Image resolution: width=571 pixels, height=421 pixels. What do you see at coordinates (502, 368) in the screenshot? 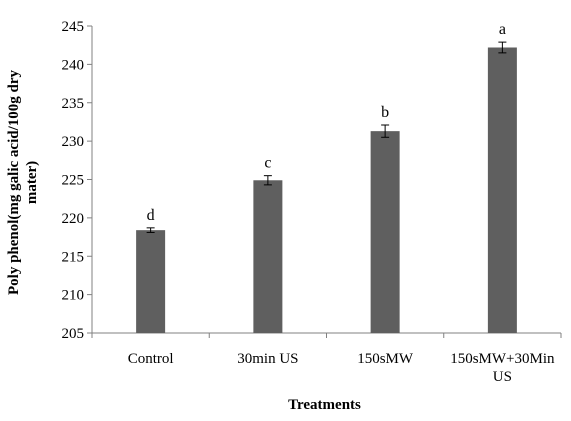
I see `x-tick-label: 150sMW+30Min US` at bounding box center [502, 368].